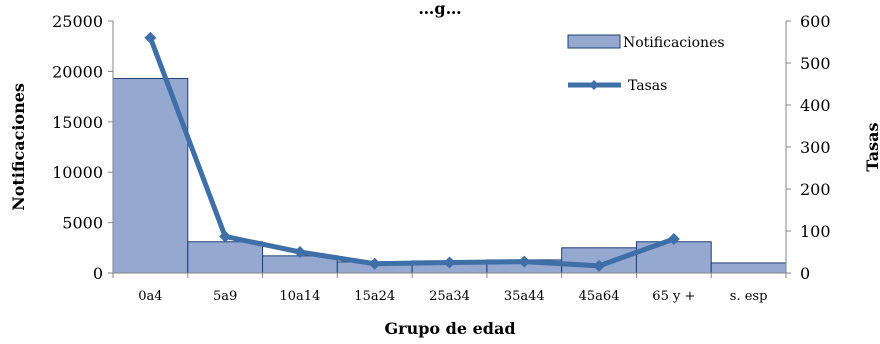 This screenshot has width=880, height=344. What do you see at coordinates (871, 146) in the screenshot?
I see `y2-axis-title: Tasas` at bounding box center [871, 146].